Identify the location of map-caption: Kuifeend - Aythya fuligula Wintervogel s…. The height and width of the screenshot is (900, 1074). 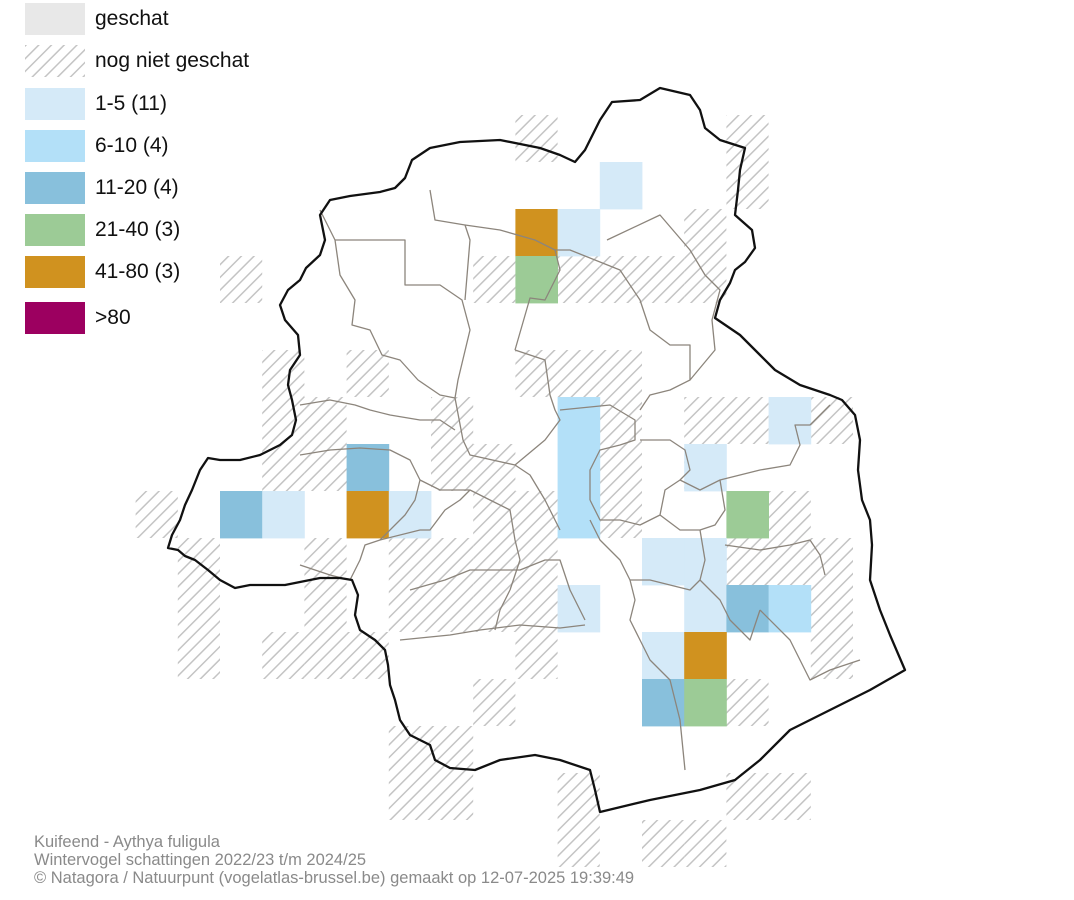
(334, 860).